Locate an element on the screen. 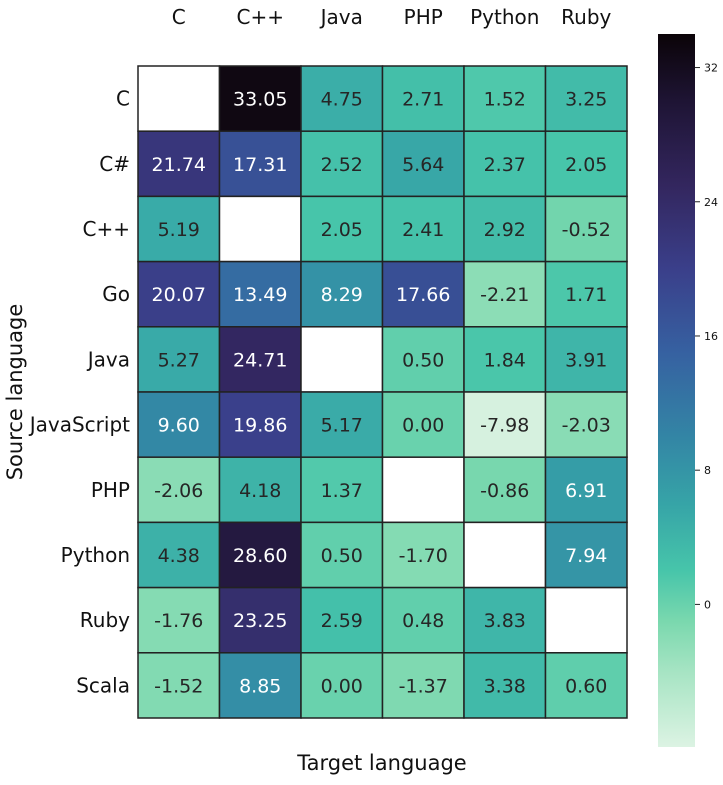 The height and width of the screenshot is (785, 723). cell-value-label: 3.38 is located at coordinates (505, 686).